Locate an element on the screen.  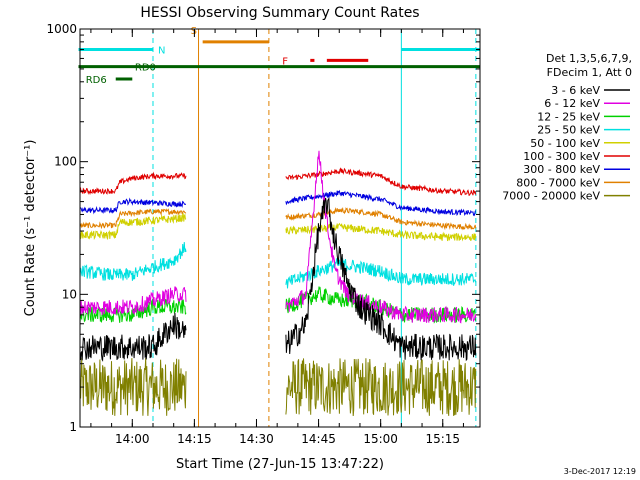
x-tick-label-1: 14:15 is located at coordinates (194, 439).